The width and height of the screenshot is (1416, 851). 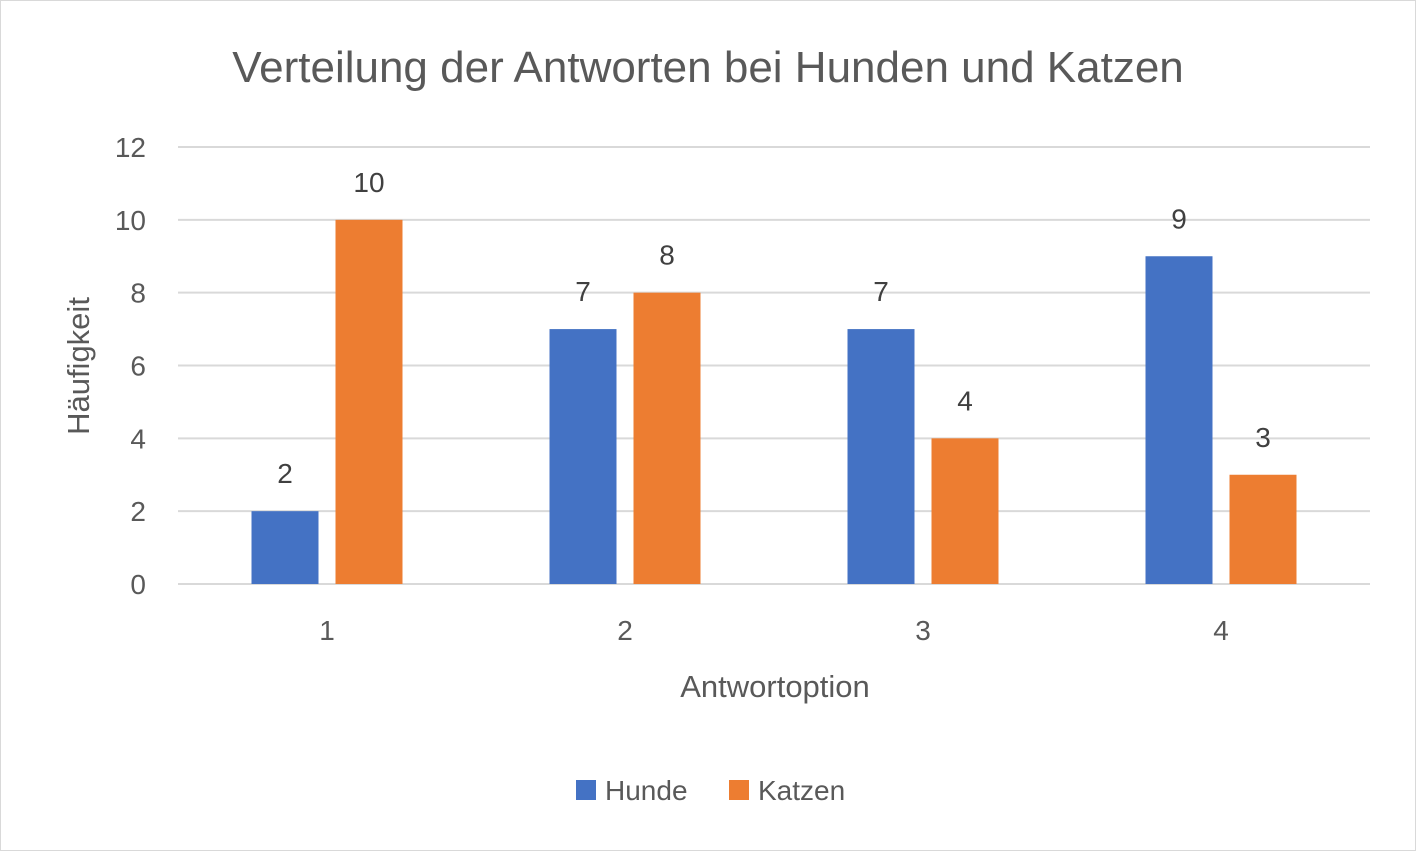 What do you see at coordinates (1221, 630) in the screenshot?
I see `x-tick-label: 4` at bounding box center [1221, 630].